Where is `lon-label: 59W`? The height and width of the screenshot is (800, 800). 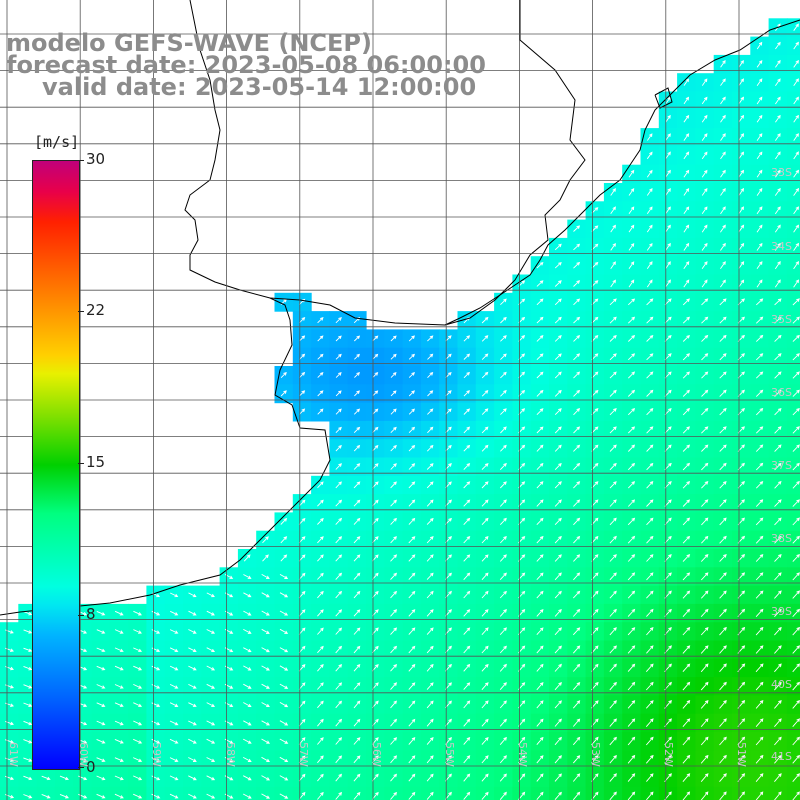
lon-label: 59W is located at coordinates (156, 754).